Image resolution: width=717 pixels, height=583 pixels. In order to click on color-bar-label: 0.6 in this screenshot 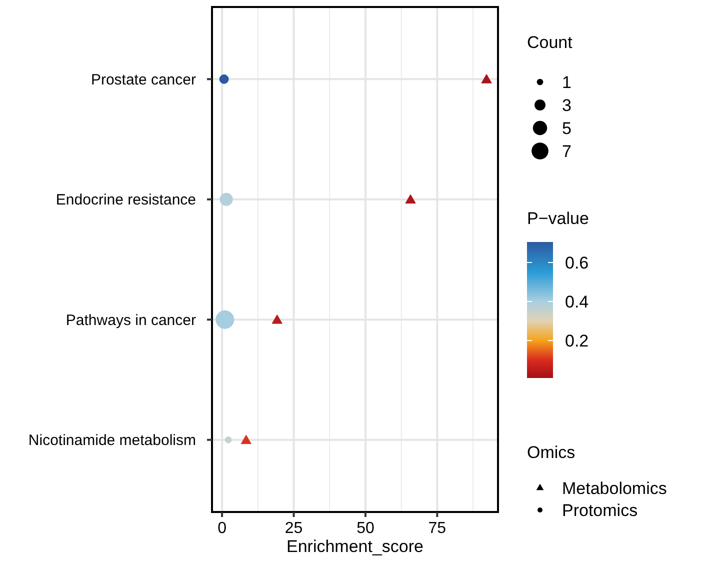, I will do `click(577, 262)`.